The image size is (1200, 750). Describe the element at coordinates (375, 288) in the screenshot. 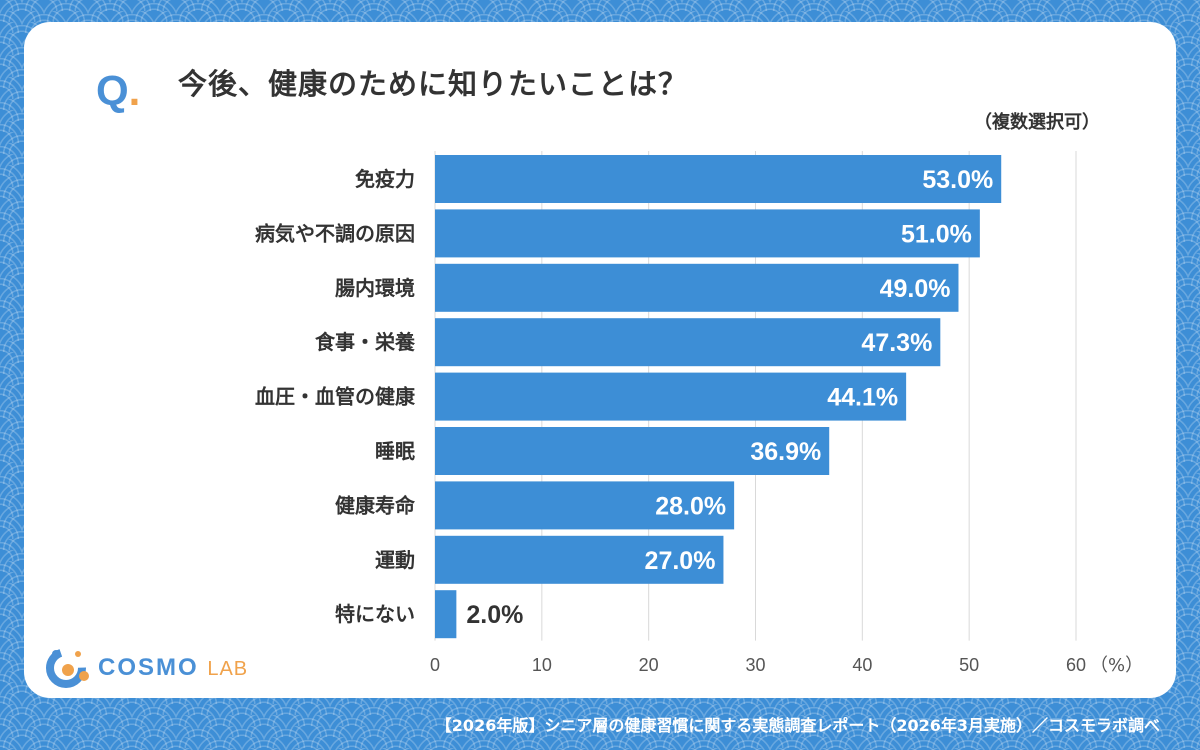

I see `category-label: 腸内環境` at that location.